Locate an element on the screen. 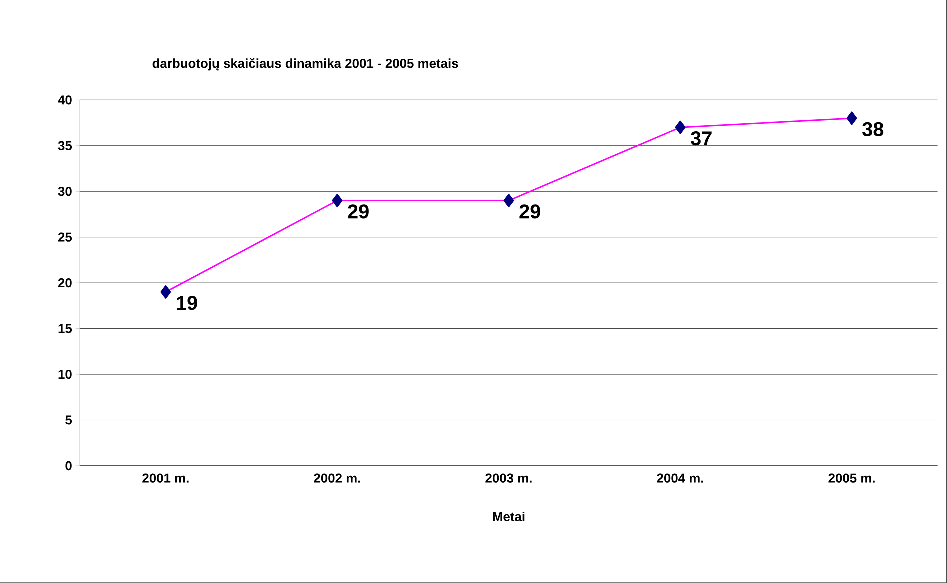  data-label: 37 is located at coordinates (701, 138).